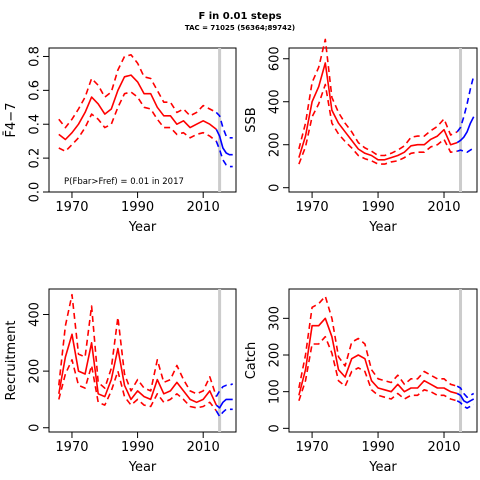  Describe the element at coordinates (11, 361) in the screenshot. I see `y-axis-label: Recruitment` at that location.